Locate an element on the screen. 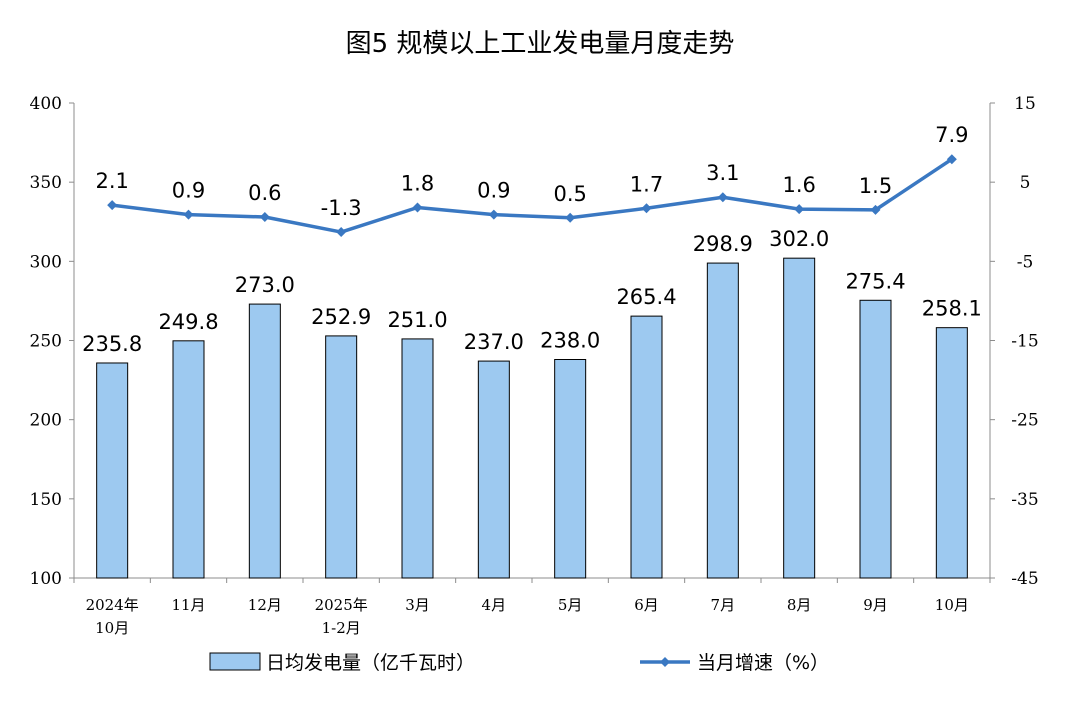 The width and height of the screenshot is (1080, 727). line-data-label: -1.3 is located at coordinates (341, 208).